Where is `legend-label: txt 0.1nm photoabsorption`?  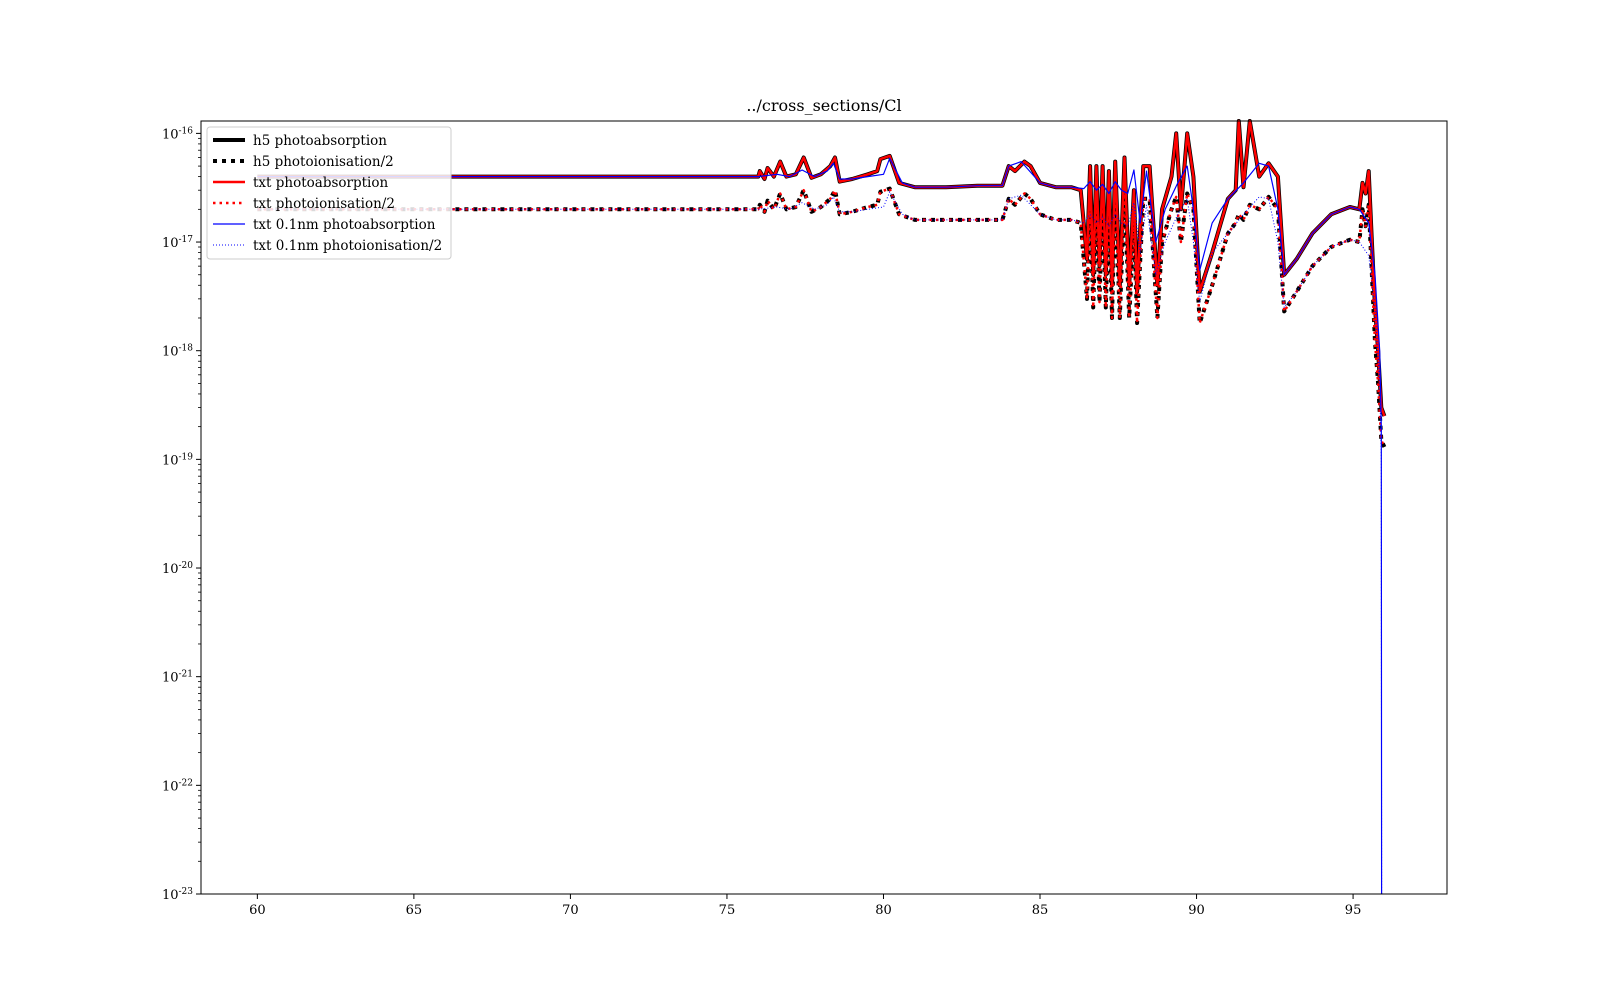 legend-label: txt 0.1nm photoabsorption is located at coordinates (344, 225).